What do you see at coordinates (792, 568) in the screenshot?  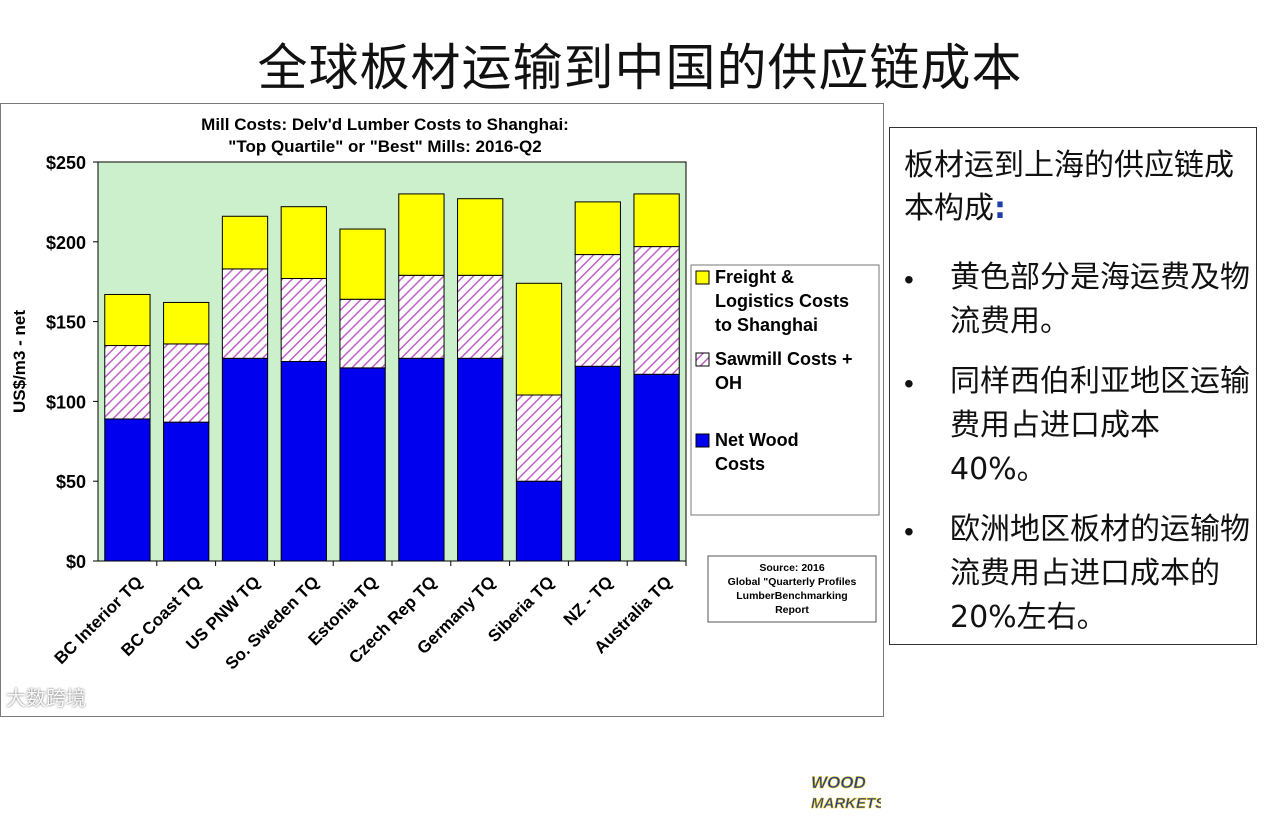 I see `source-note-line: Source: 2016` at bounding box center [792, 568].